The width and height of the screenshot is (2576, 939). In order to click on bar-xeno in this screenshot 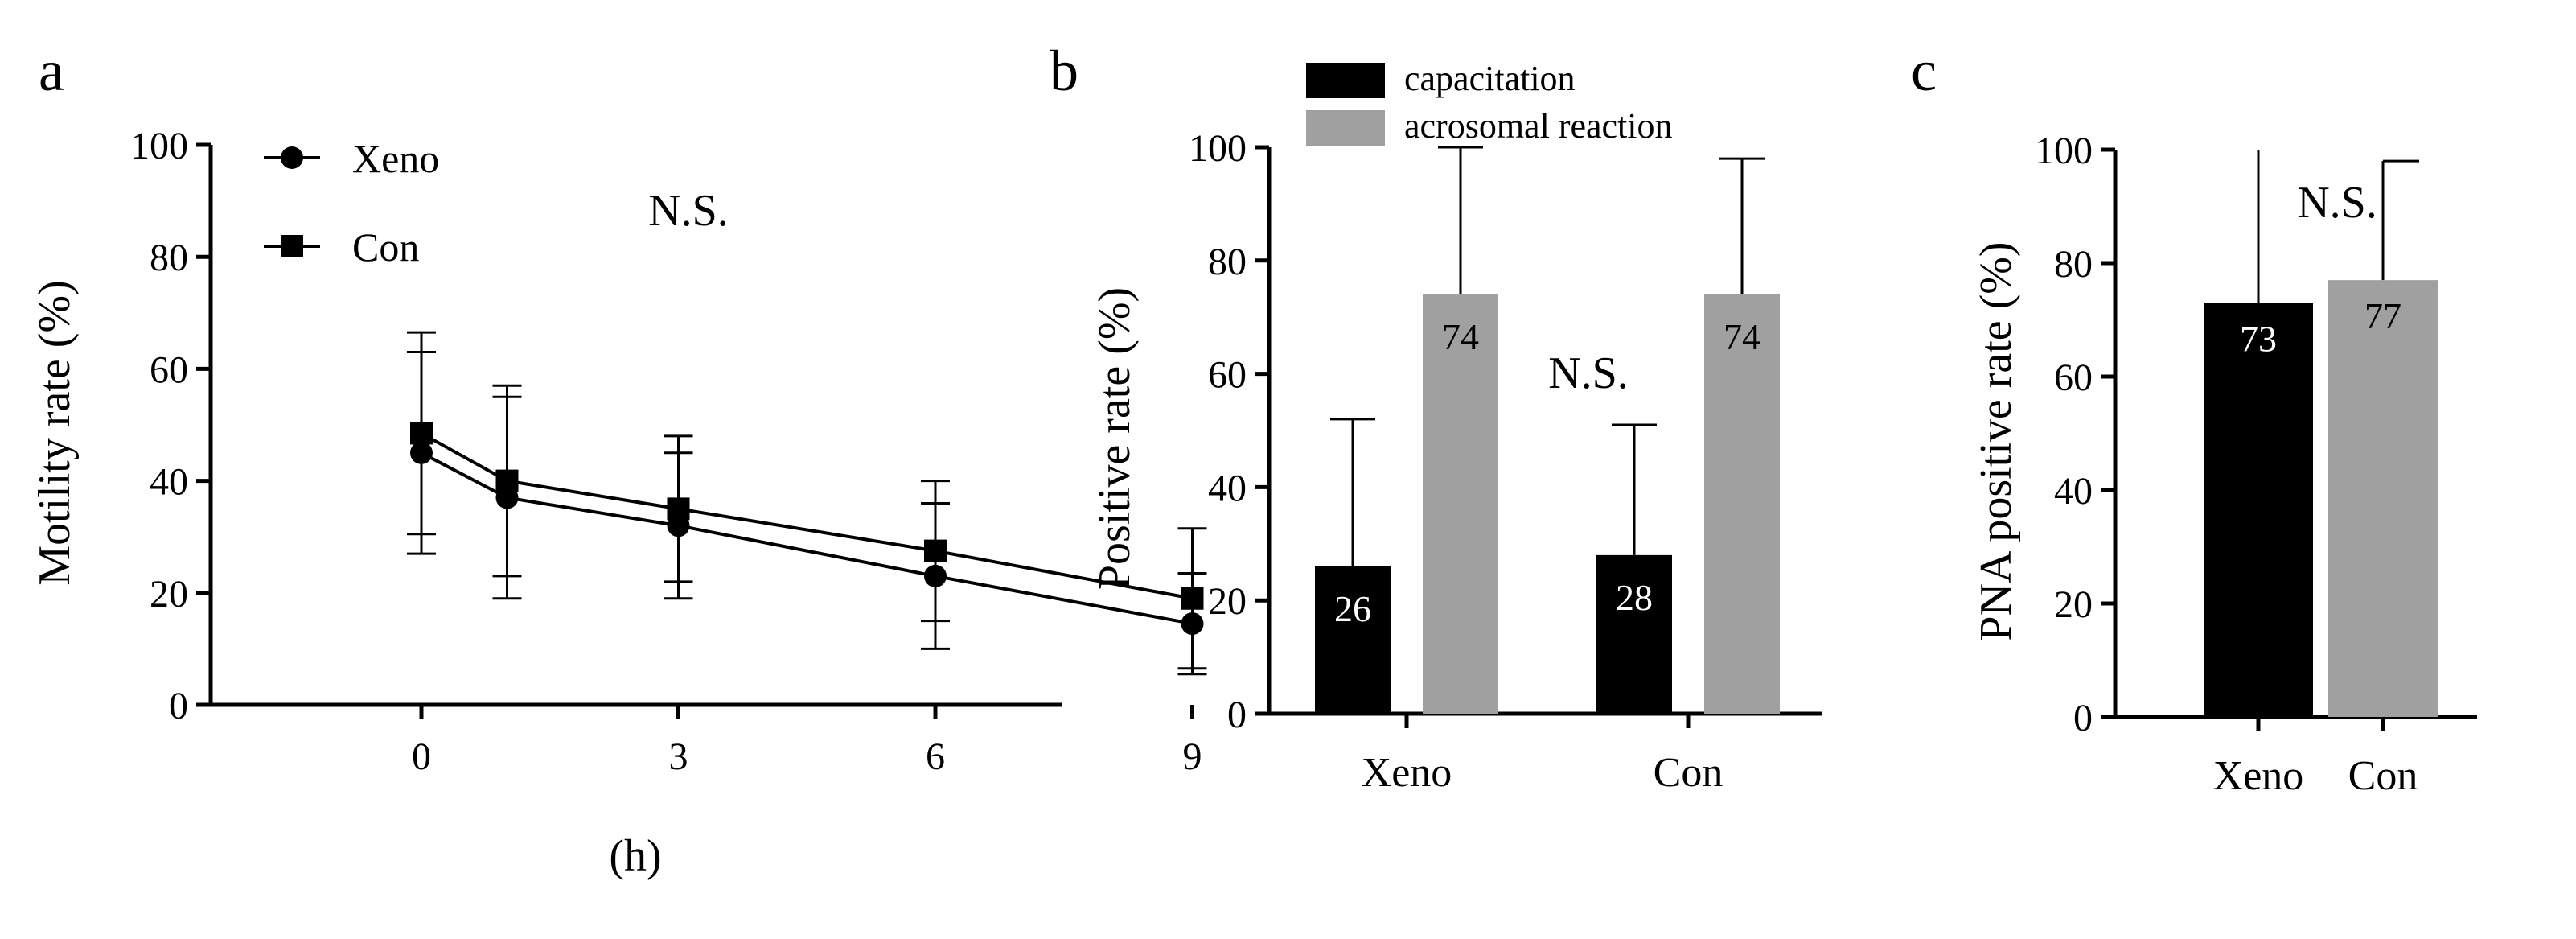, I will do `click(2258, 510)`.